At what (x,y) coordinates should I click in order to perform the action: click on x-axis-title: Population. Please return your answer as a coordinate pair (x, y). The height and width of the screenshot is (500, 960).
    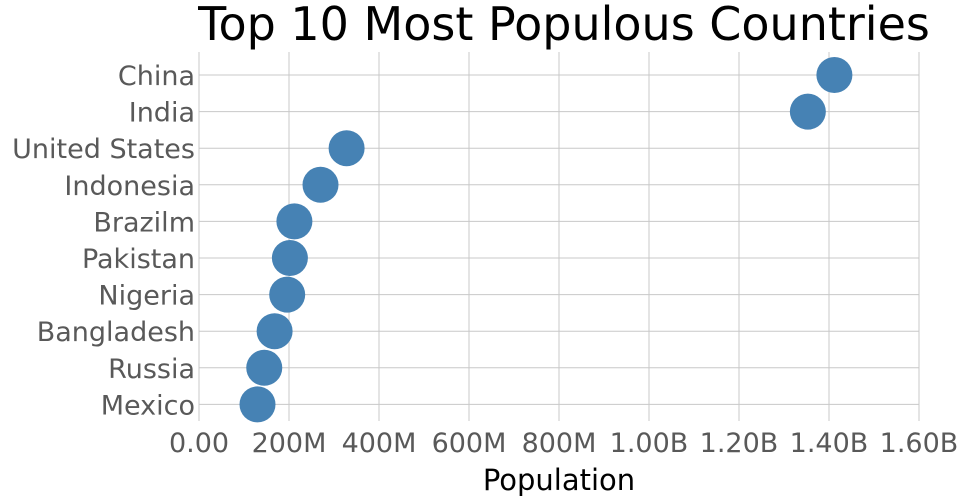
    Looking at the image, I should click on (559, 480).